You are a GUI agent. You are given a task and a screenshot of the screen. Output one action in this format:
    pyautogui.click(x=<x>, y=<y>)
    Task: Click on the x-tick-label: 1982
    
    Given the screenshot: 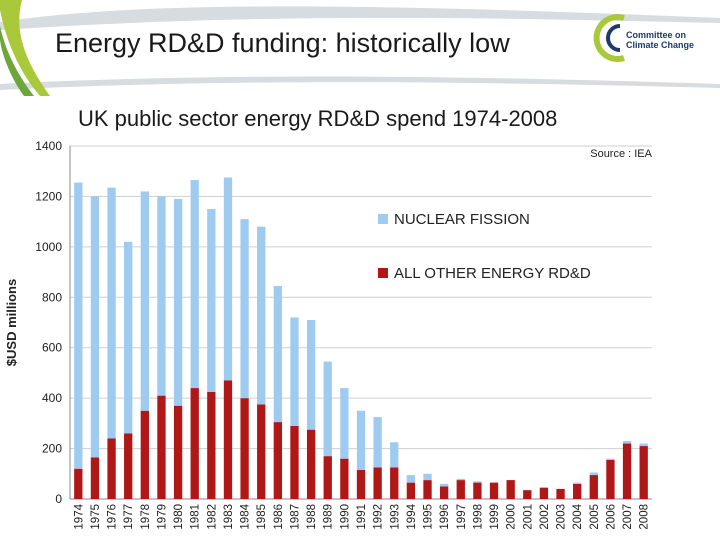 What is the action you would take?
    pyautogui.click(x=212, y=517)
    